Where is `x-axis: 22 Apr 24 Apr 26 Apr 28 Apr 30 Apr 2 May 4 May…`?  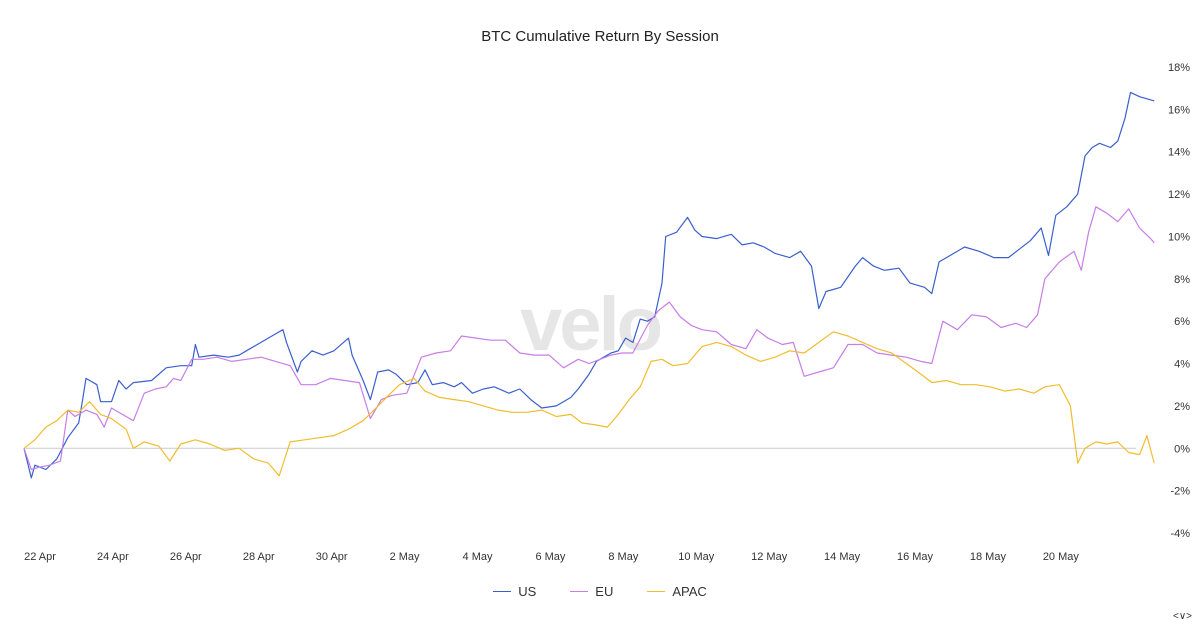 x-axis: 22 Apr 24 Apr 26 Apr 28 Apr 30 Apr 2 May 4 May… is located at coordinates (551, 557).